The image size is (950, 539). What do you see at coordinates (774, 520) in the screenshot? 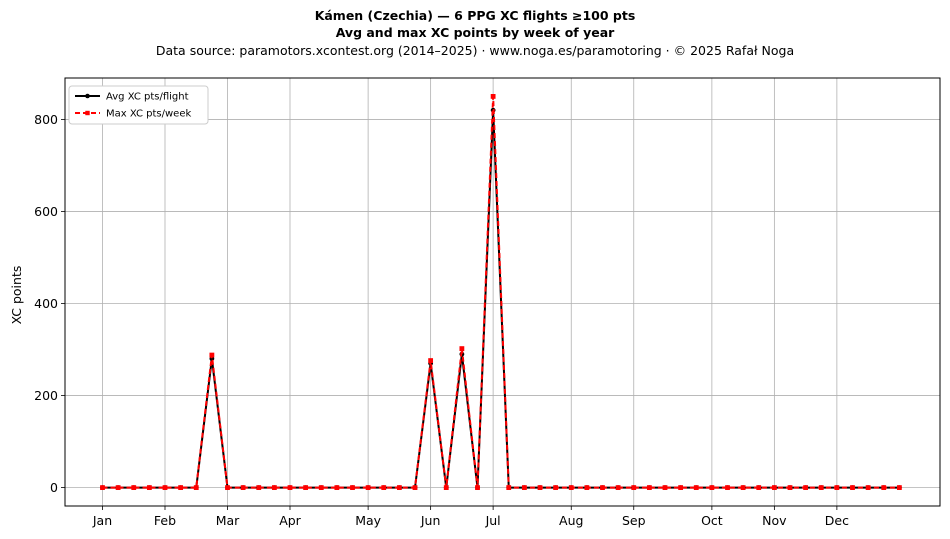
I see `x-tick-label: Nov` at bounding box center [774, 520].